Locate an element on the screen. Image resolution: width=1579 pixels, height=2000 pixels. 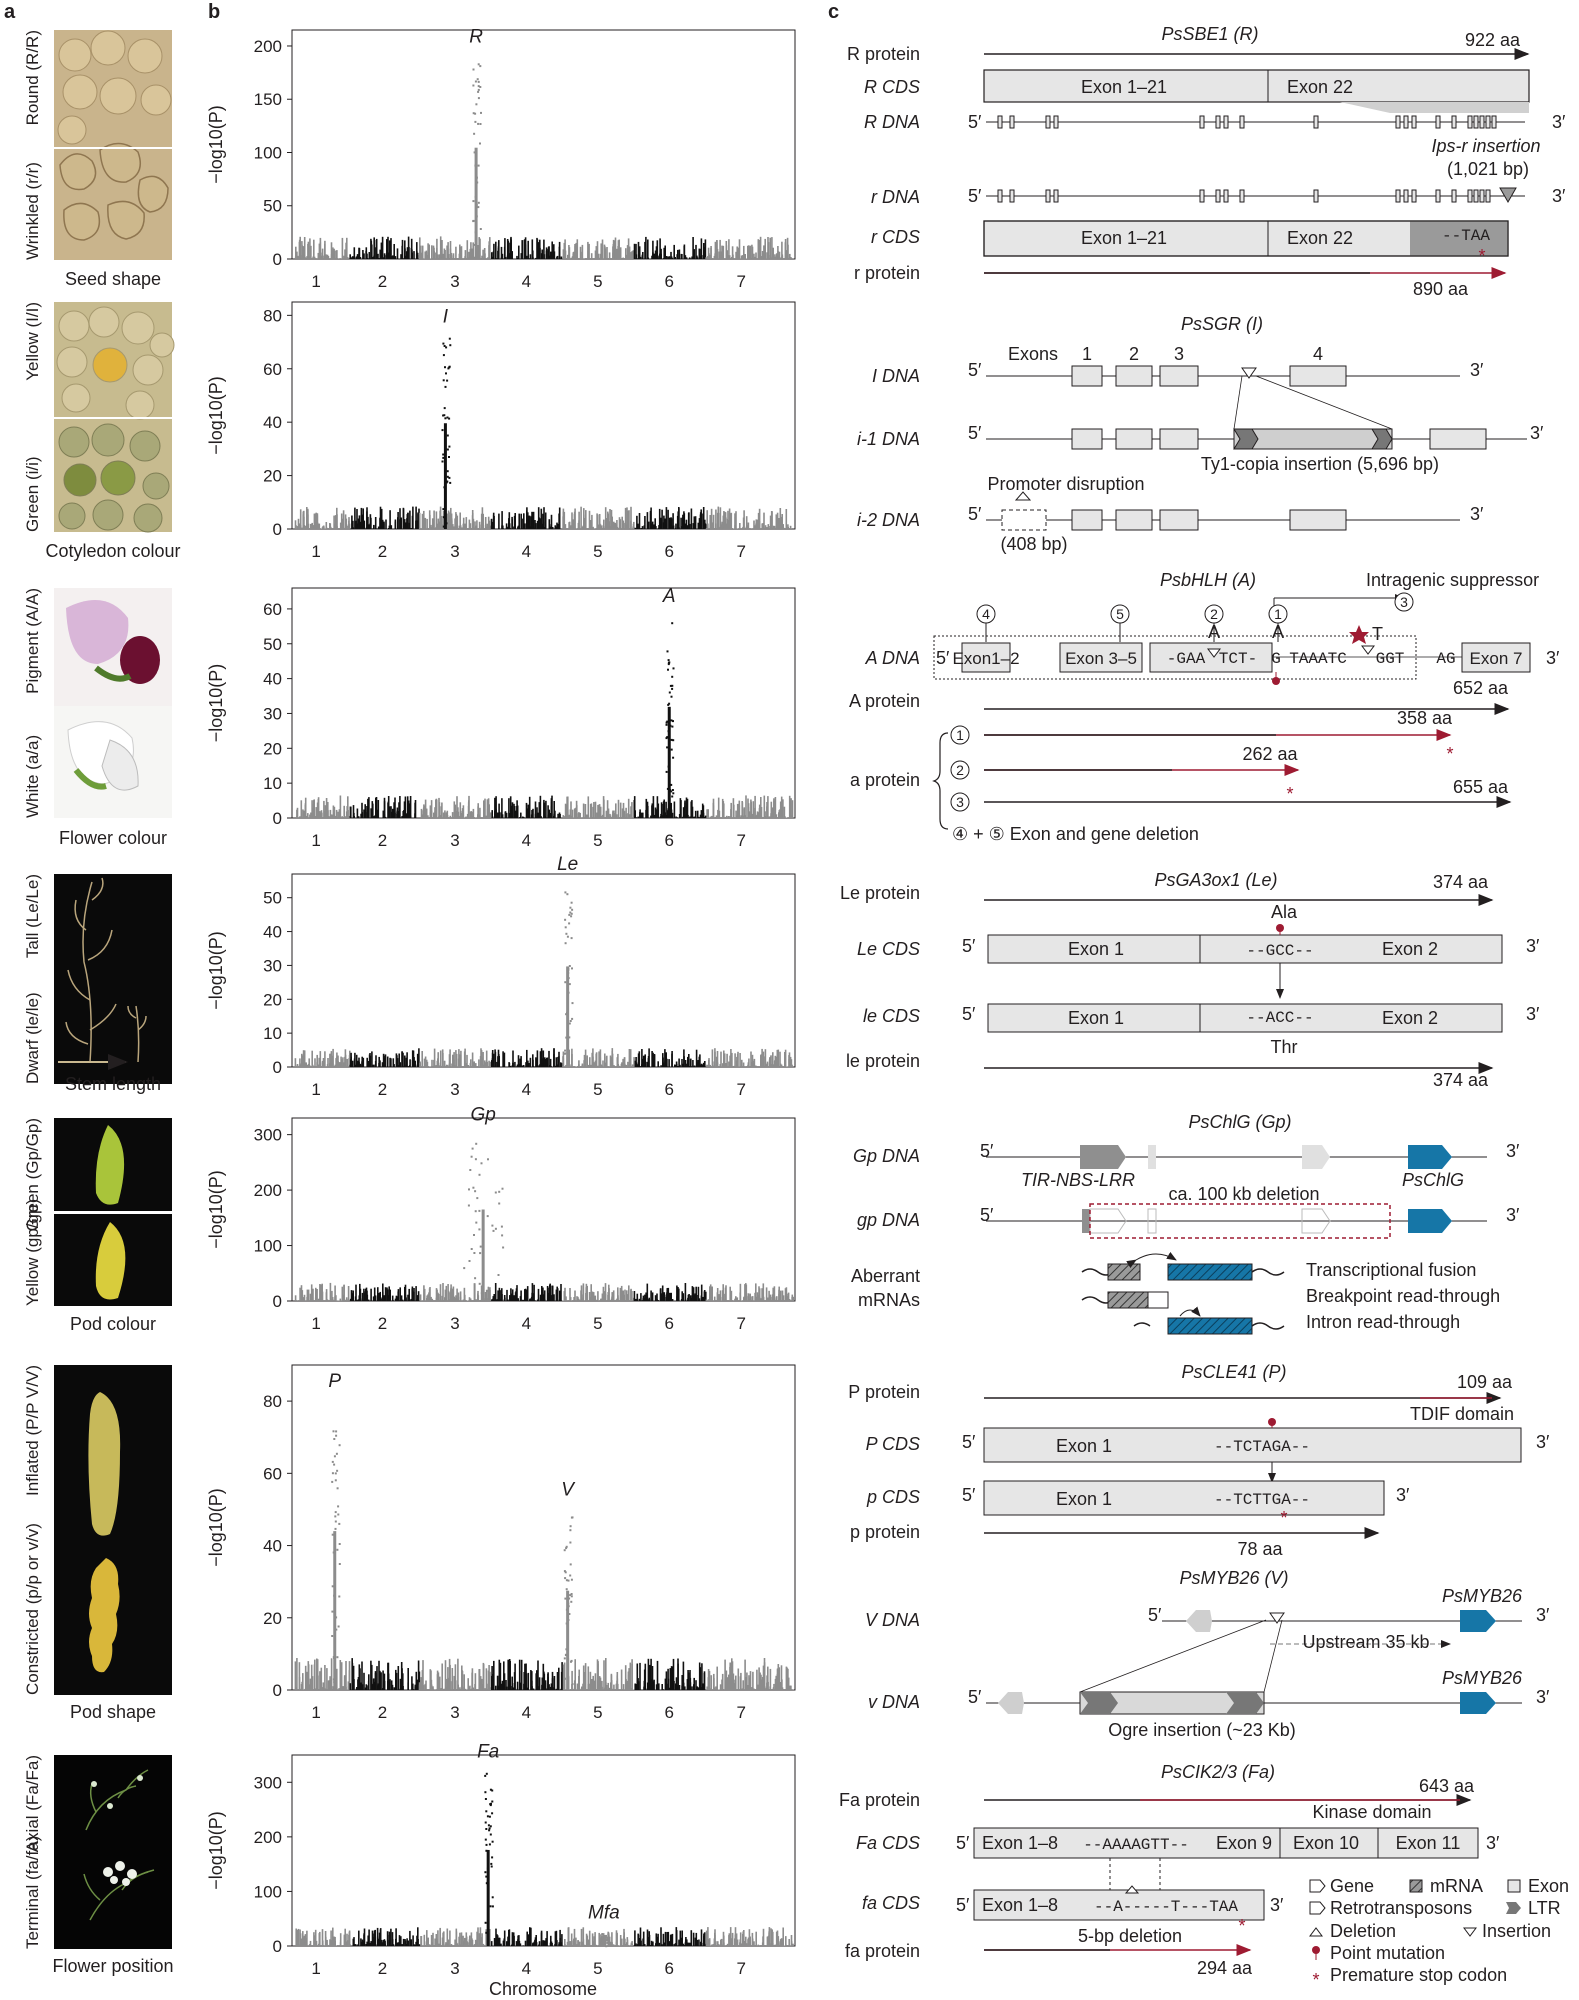
x-tick-label: 5 is located at coordinates (597, 1323).